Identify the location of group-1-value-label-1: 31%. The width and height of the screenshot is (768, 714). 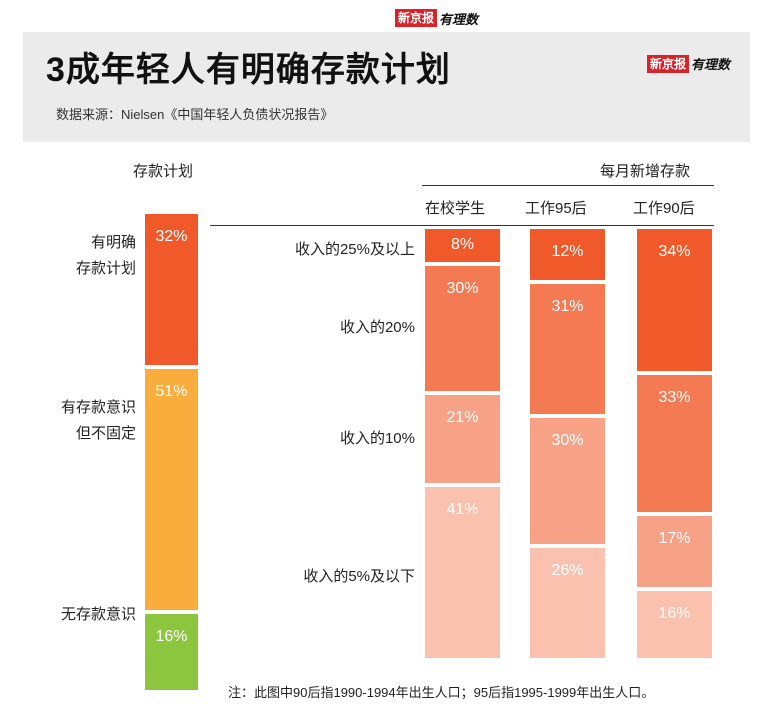
(567, 306).